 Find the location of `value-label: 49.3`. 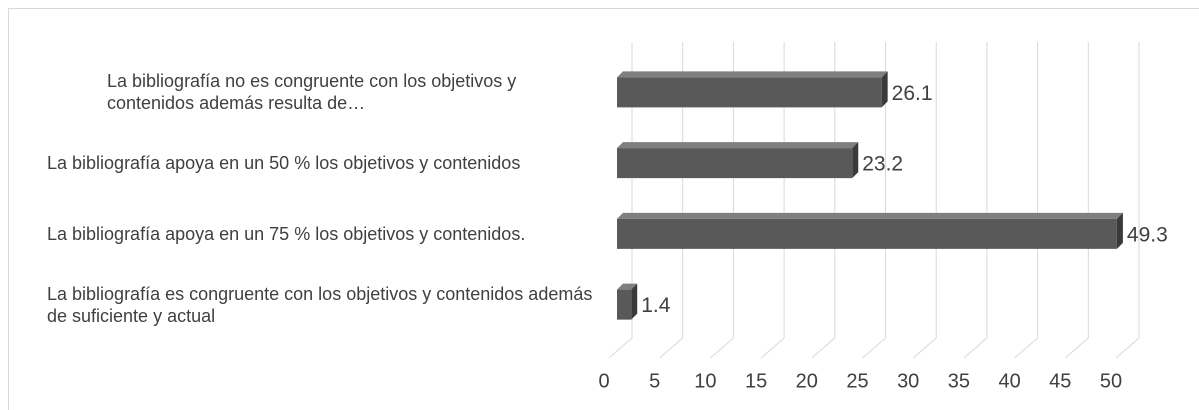

value-label: 49.3 is located at coordinates (1147, 234).